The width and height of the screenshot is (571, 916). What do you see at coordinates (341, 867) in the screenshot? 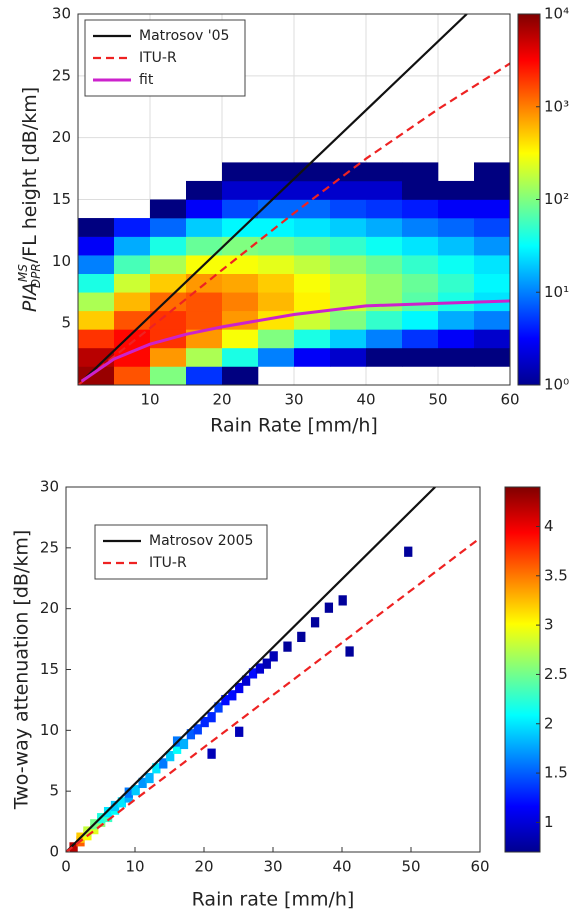
I see `x-tick-label: 40` at bounding box center [341, 867].